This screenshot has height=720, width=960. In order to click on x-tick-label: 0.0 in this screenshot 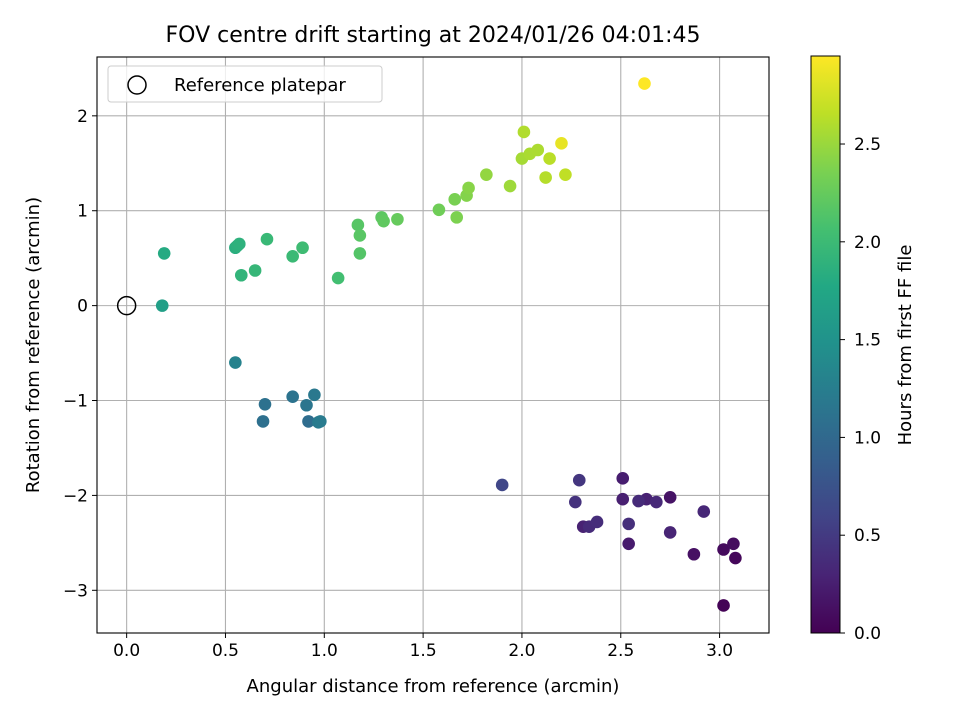, I will do `click(126, 651)`.